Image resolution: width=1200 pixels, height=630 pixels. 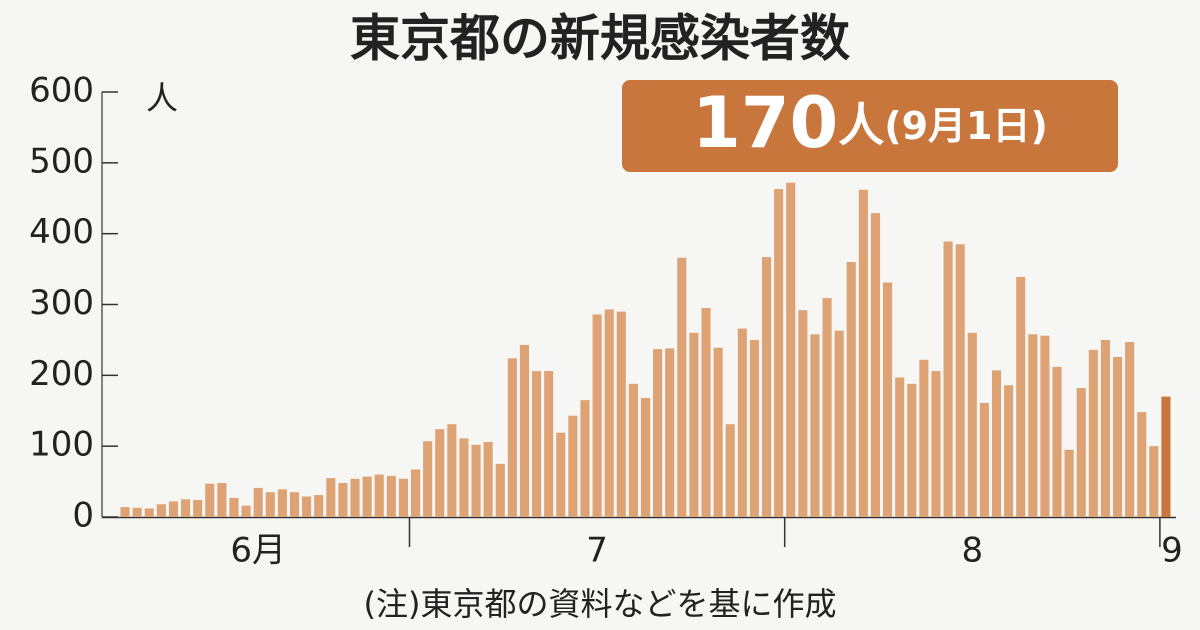 I want to click on chart-title: 東京都の新規感染者数, so click(x=600, y=39).